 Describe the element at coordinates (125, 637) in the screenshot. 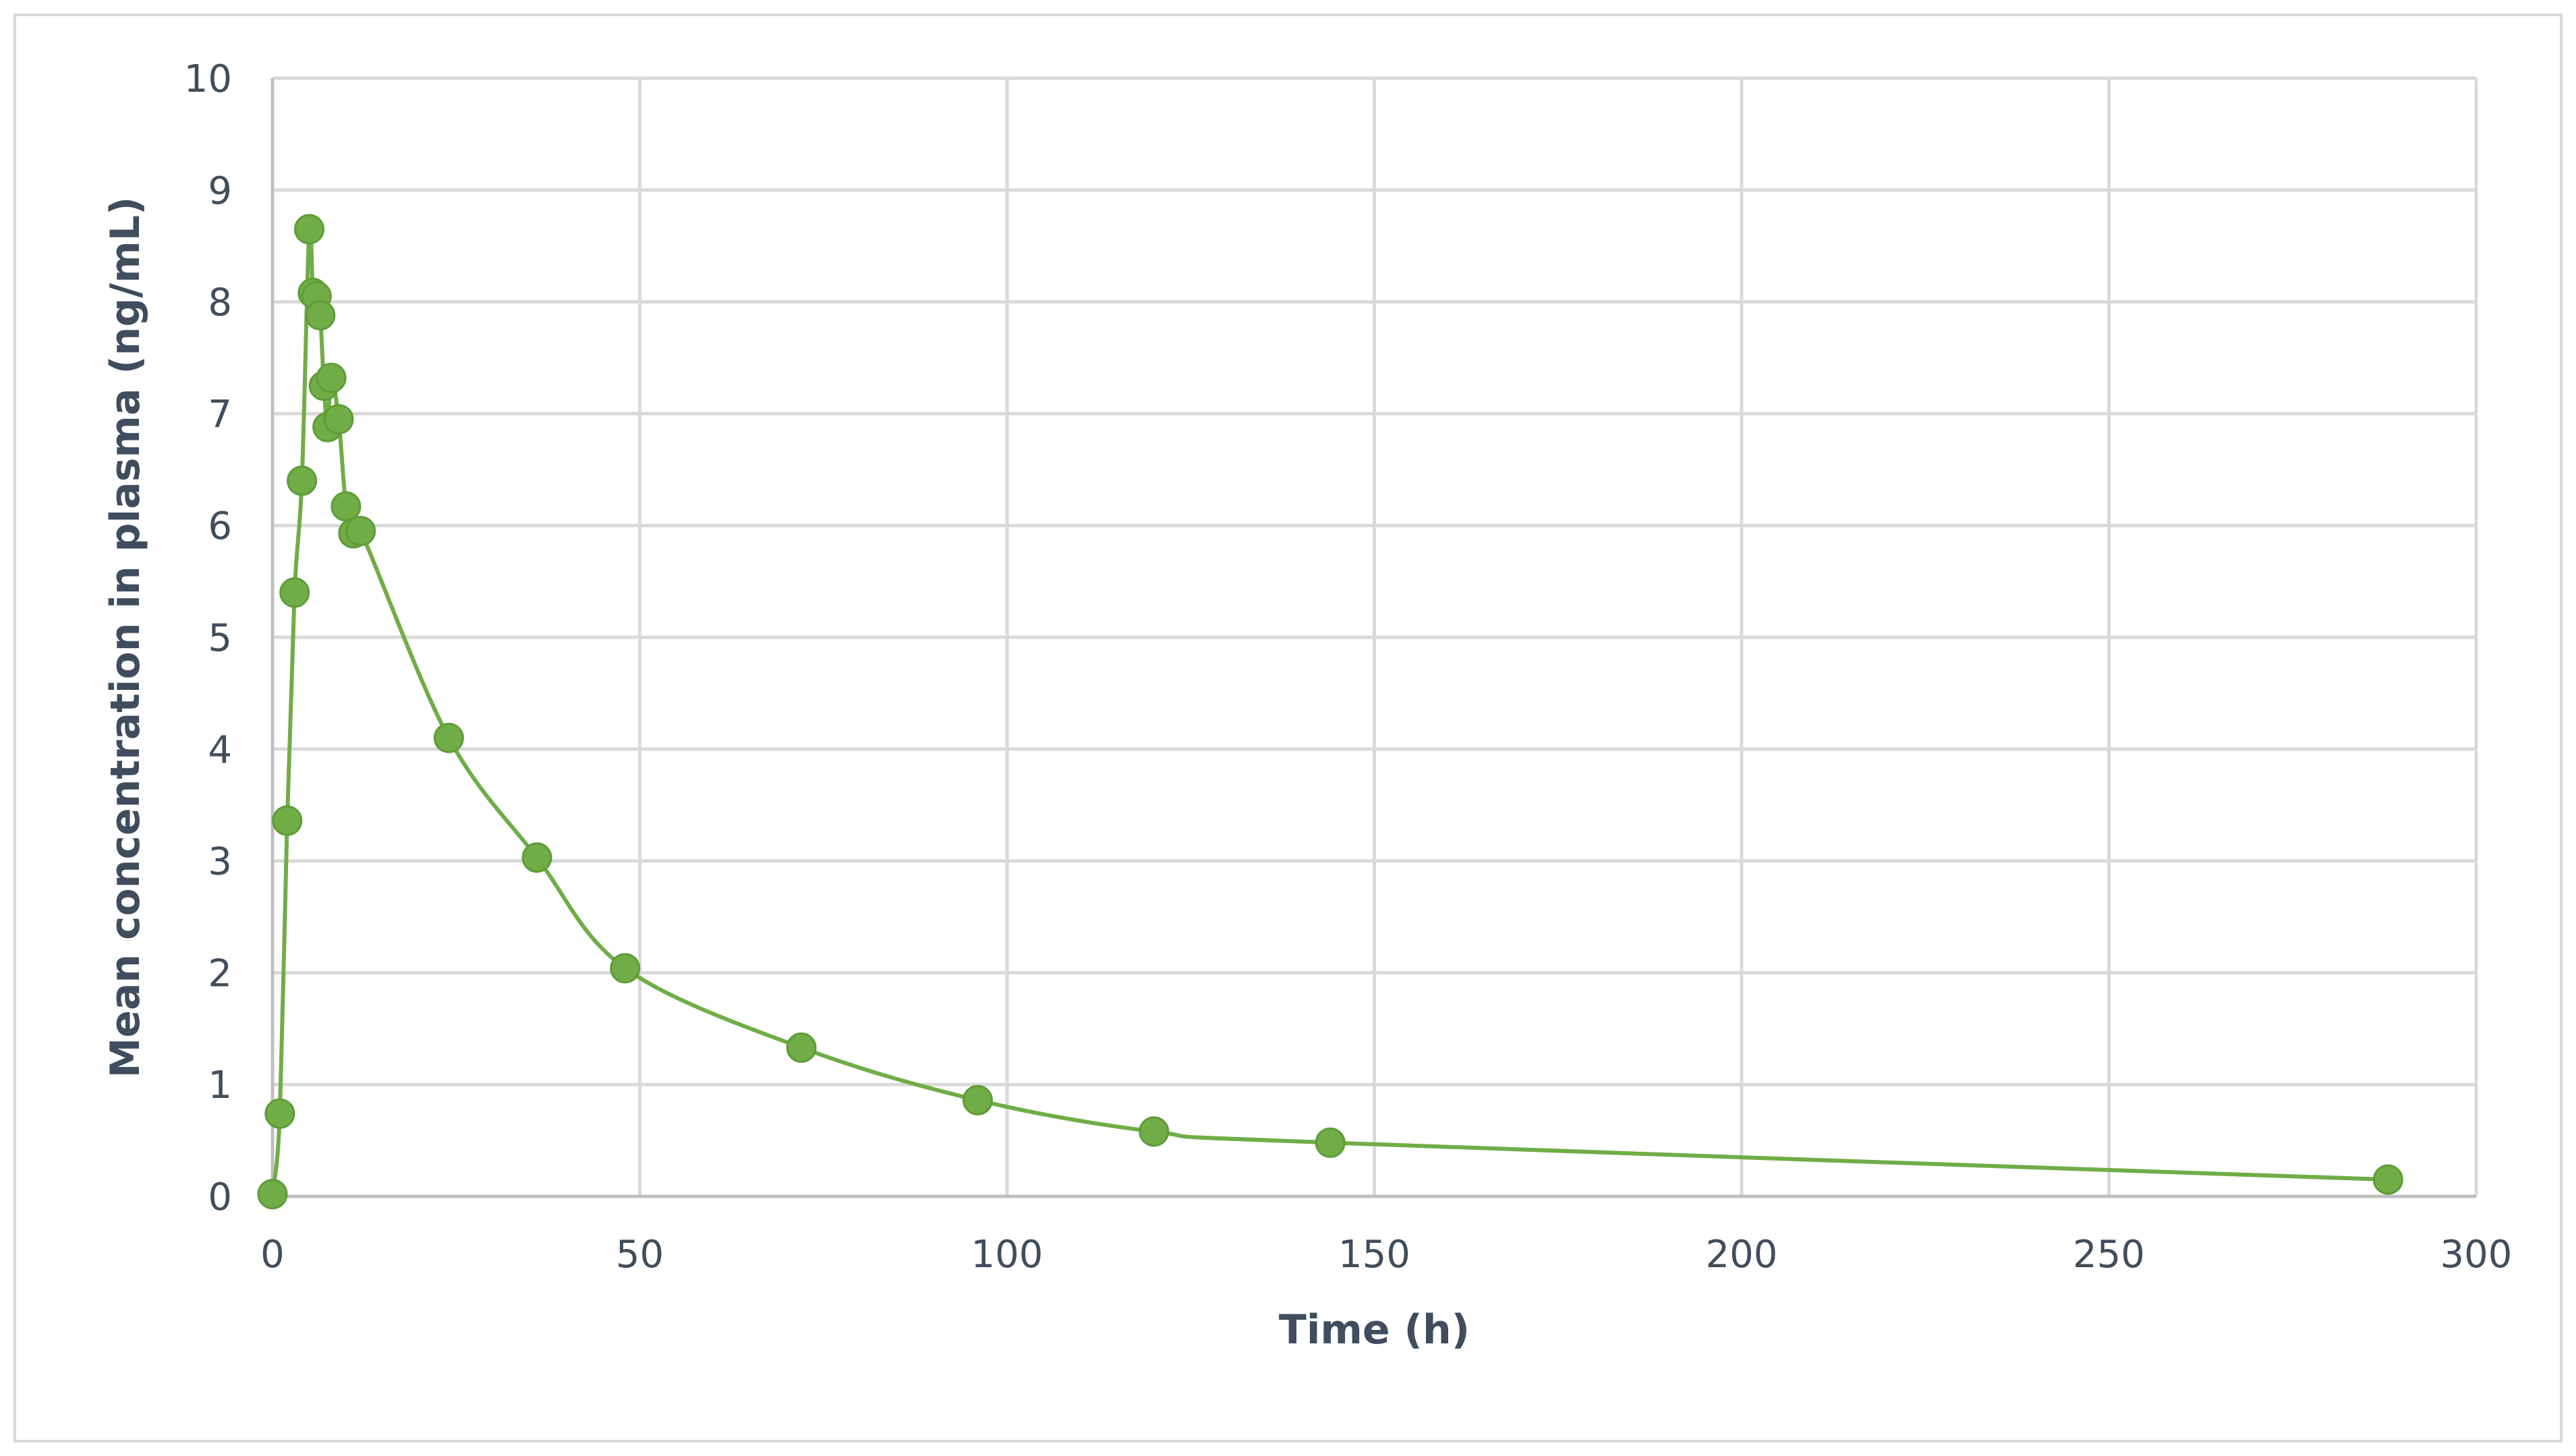

I see `y-axis-title: Mean concentration in plasma (ng/mL)` at that location.